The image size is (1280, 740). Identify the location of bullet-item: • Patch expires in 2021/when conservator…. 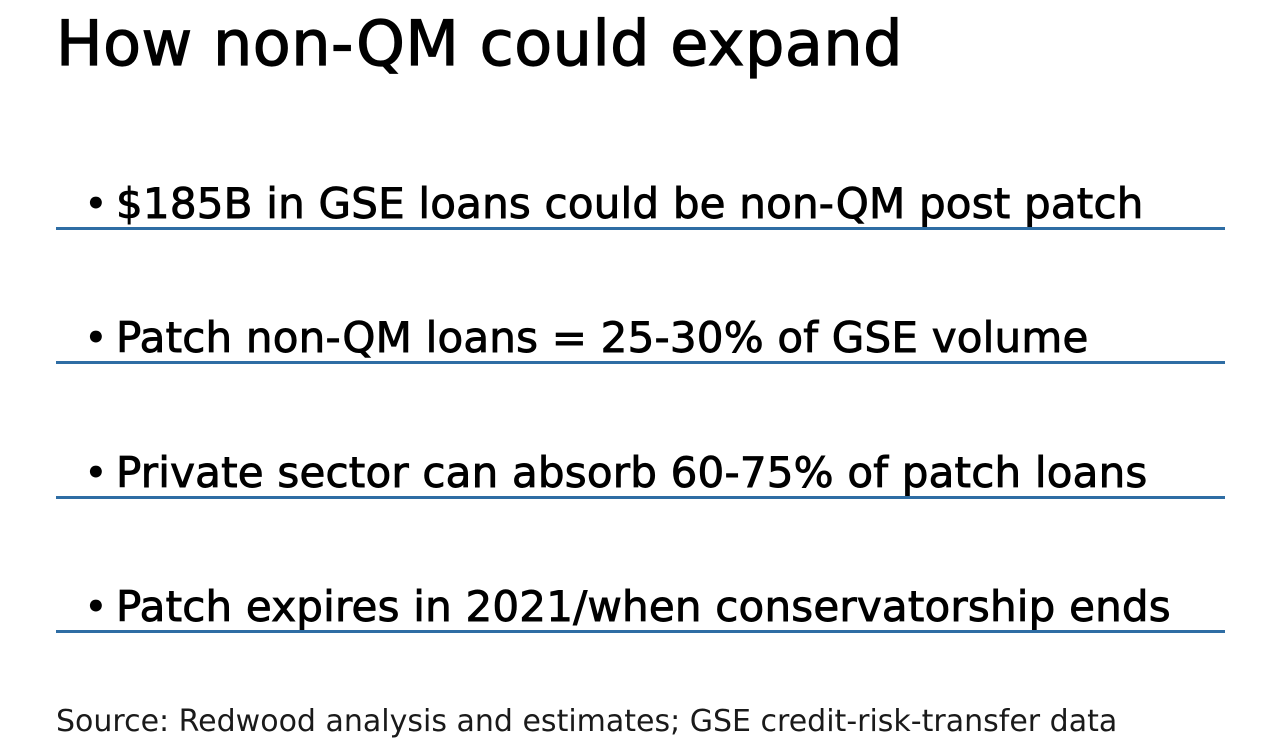
(640, 599).